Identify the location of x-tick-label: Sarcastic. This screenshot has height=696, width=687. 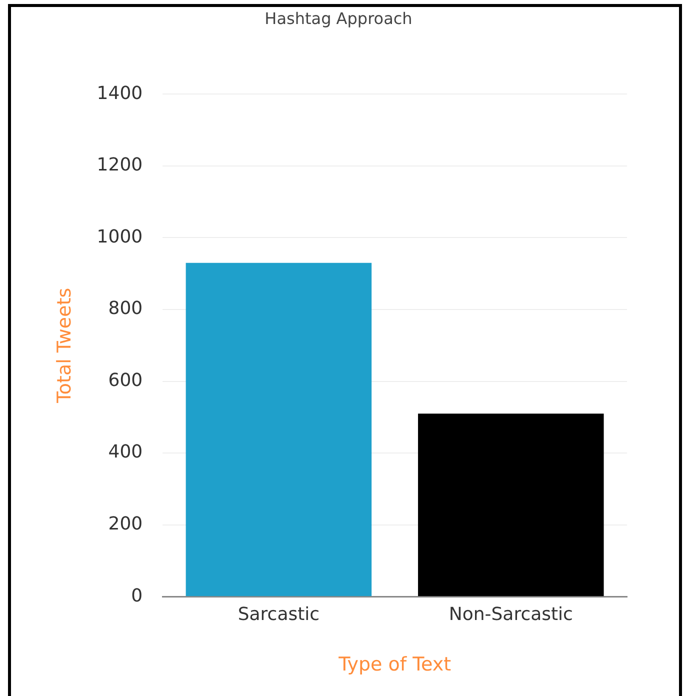
(279, 615).